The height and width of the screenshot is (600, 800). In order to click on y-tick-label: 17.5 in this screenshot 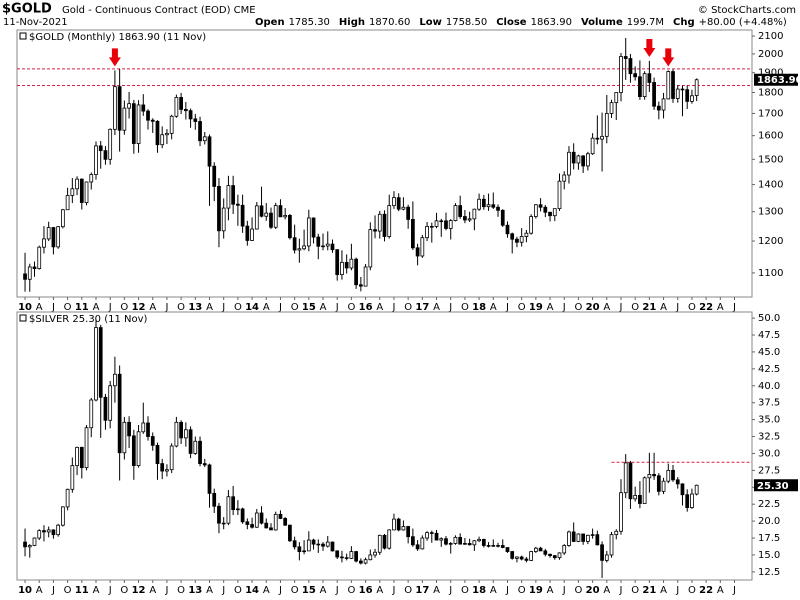, I will do `click(769, 538)`.